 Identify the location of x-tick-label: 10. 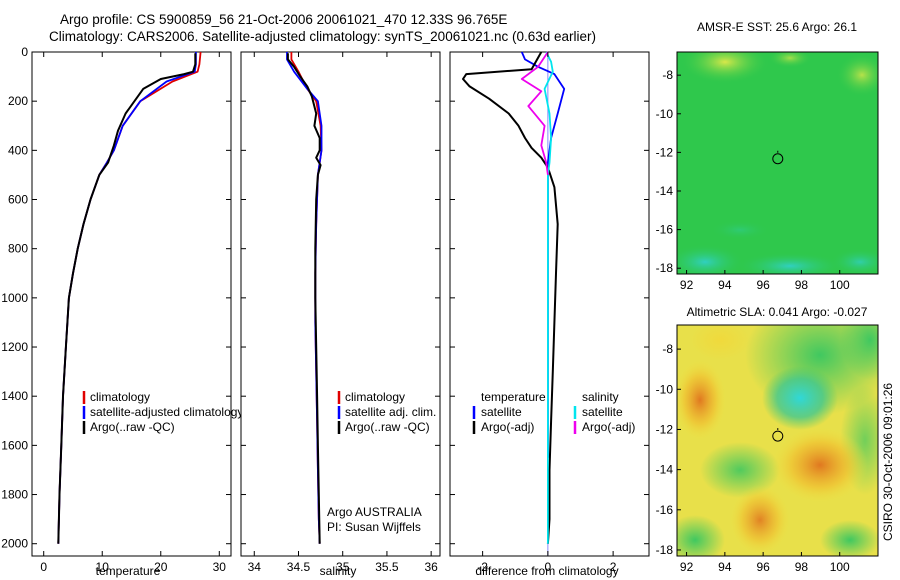
(103, 567).